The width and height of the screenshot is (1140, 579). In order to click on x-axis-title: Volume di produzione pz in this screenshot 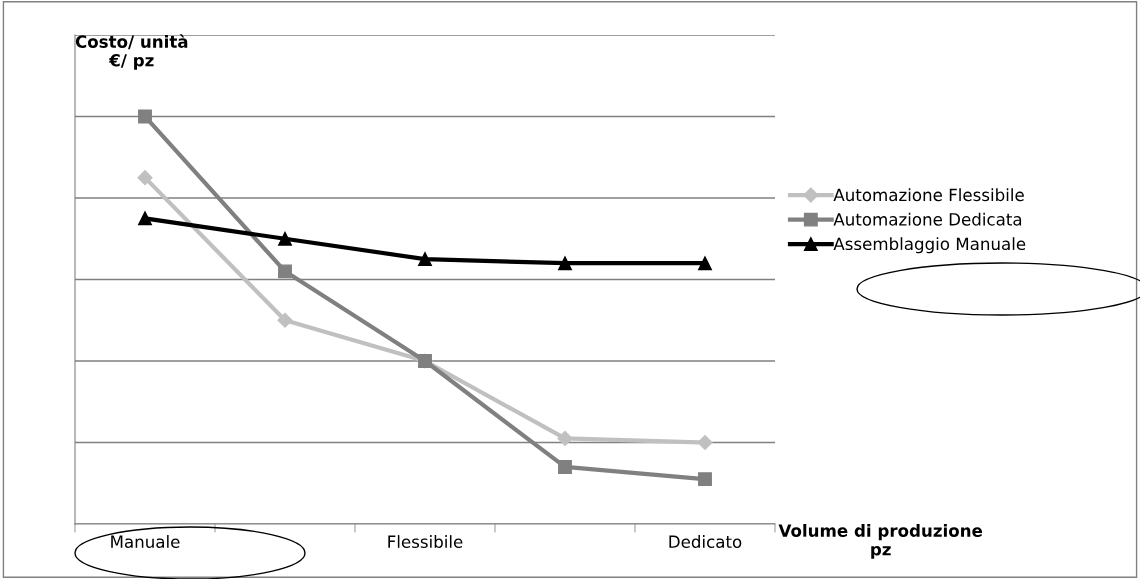, I will do `click(880, 541)`.